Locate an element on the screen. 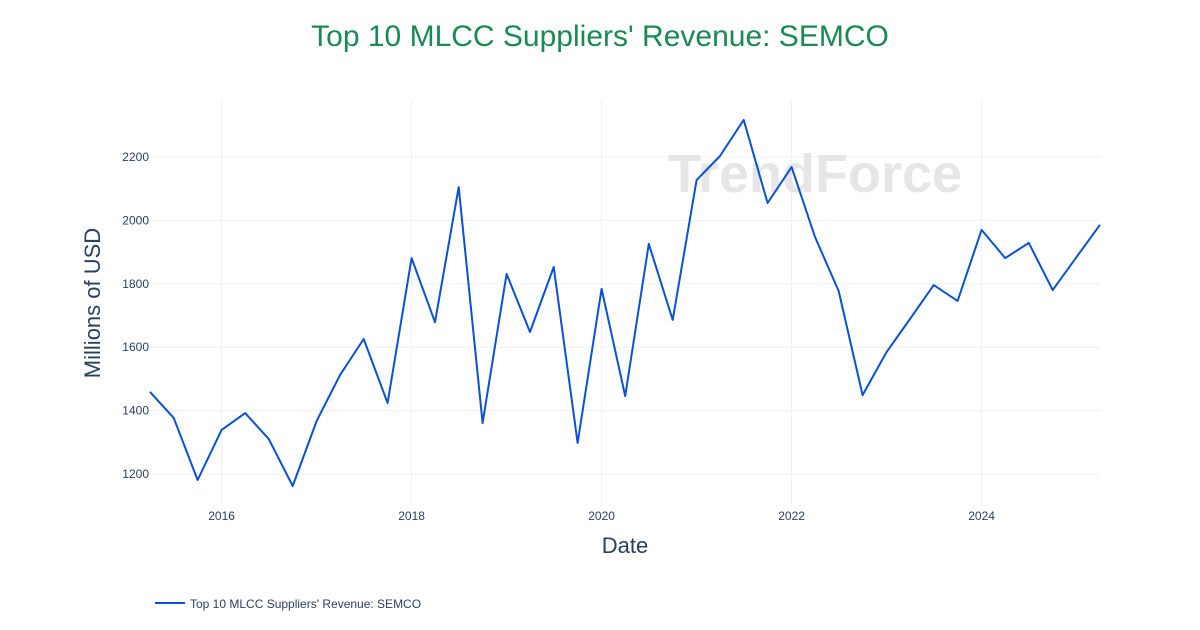 The image size is (1200, 630). y-tick-label: 1800 is located at coordinates (135, 284).